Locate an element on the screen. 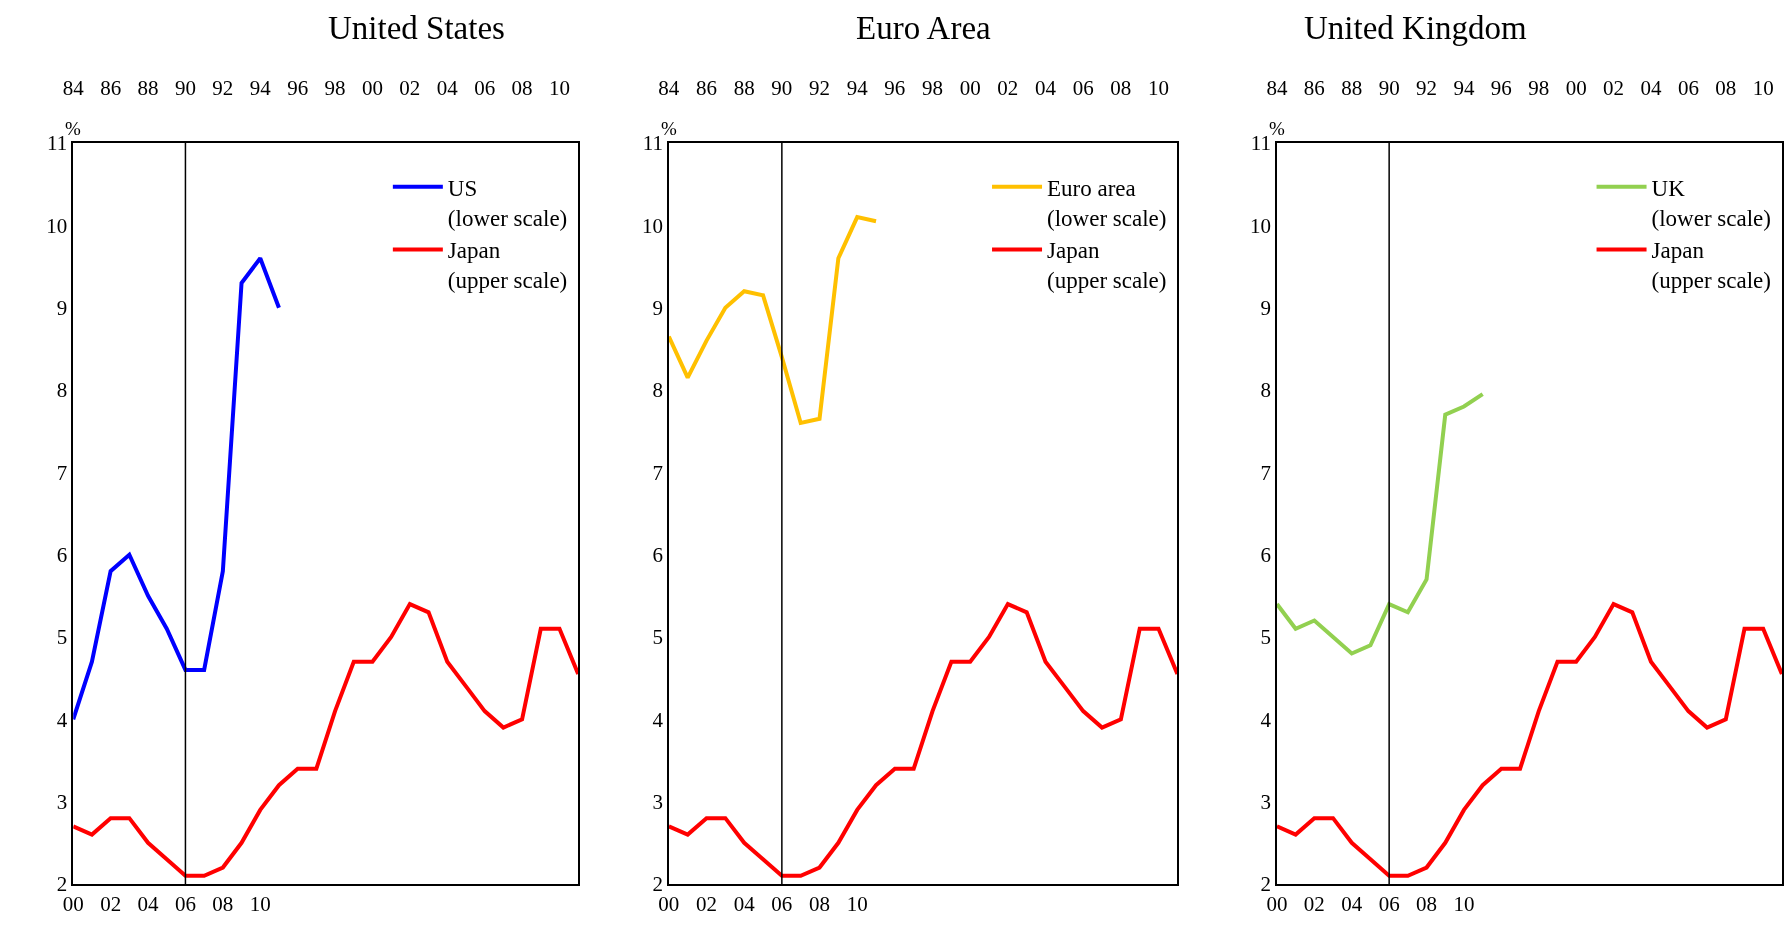 The image size is (1789, 939). chart-title: United Kingdom is located at coordinates (1416, 28).